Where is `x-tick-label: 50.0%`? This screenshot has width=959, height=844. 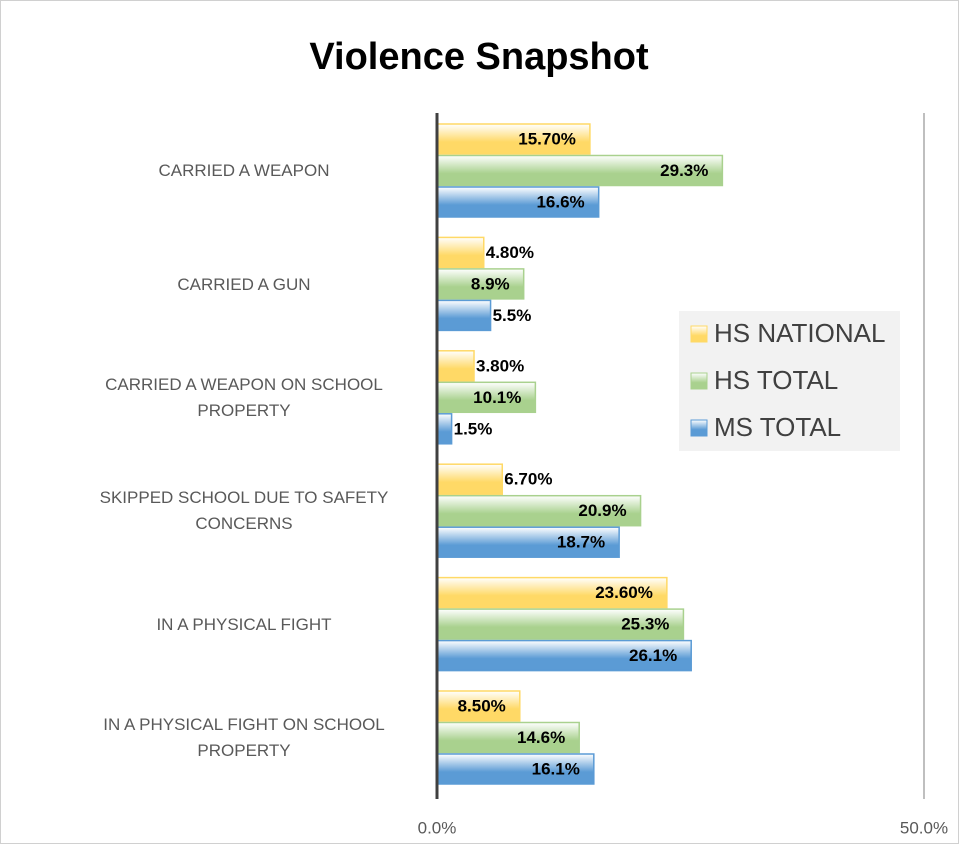
x-tick-label: 50.0% is located at coordinates (924, 827).